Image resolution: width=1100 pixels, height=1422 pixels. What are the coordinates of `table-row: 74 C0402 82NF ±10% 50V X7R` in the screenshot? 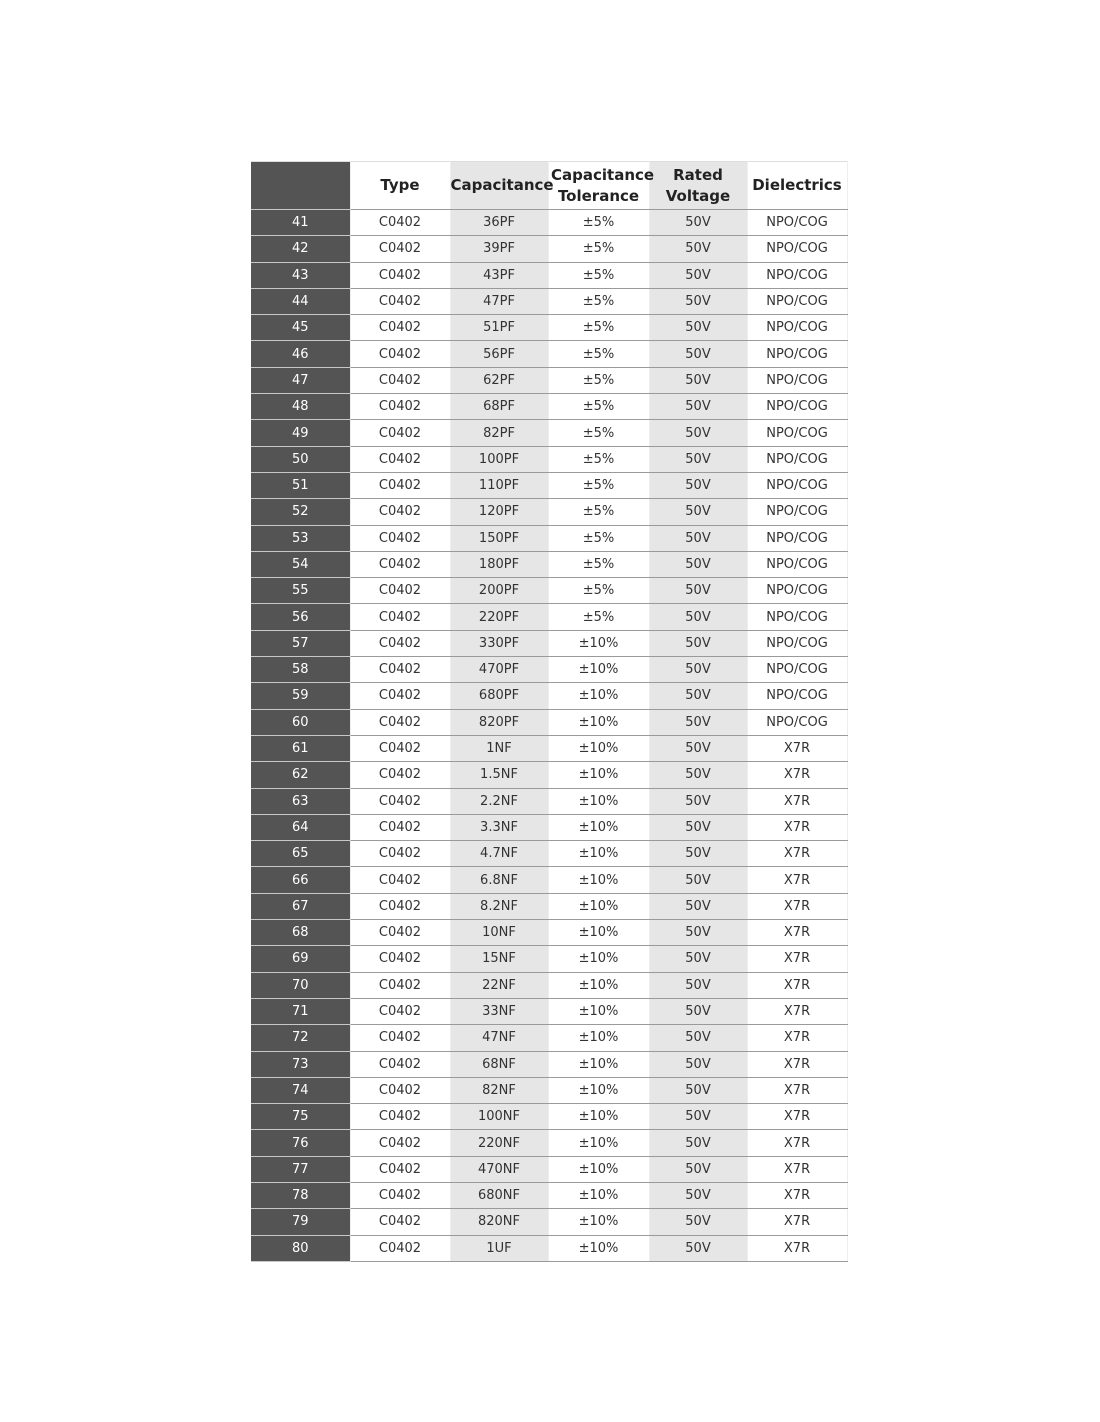 It's located at (549, 1091).